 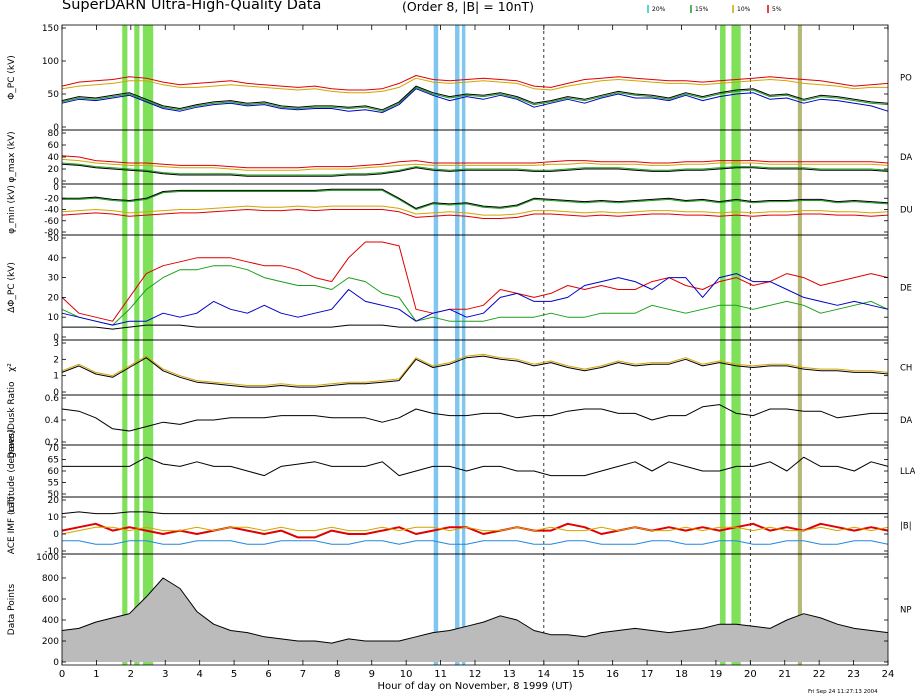 I want to click on y-tick-label: 30, so click(x=54, y=279).